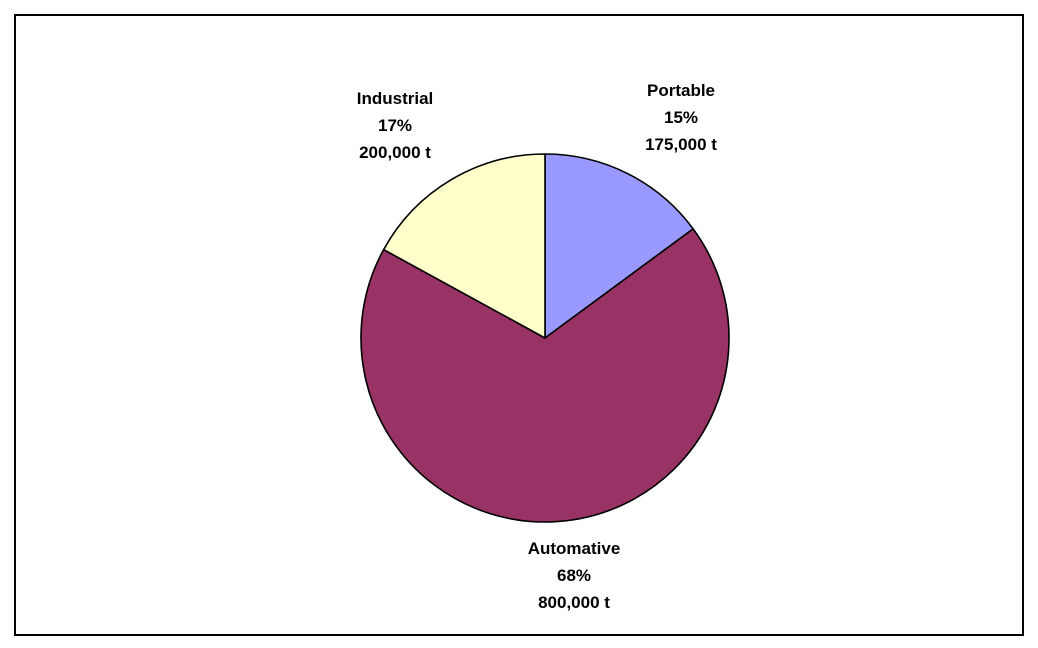 The width and height of the screenshot is (1038, 648). I want to click on slice-label-automative: Automative 68% 800,000 t, so click(574, 575).